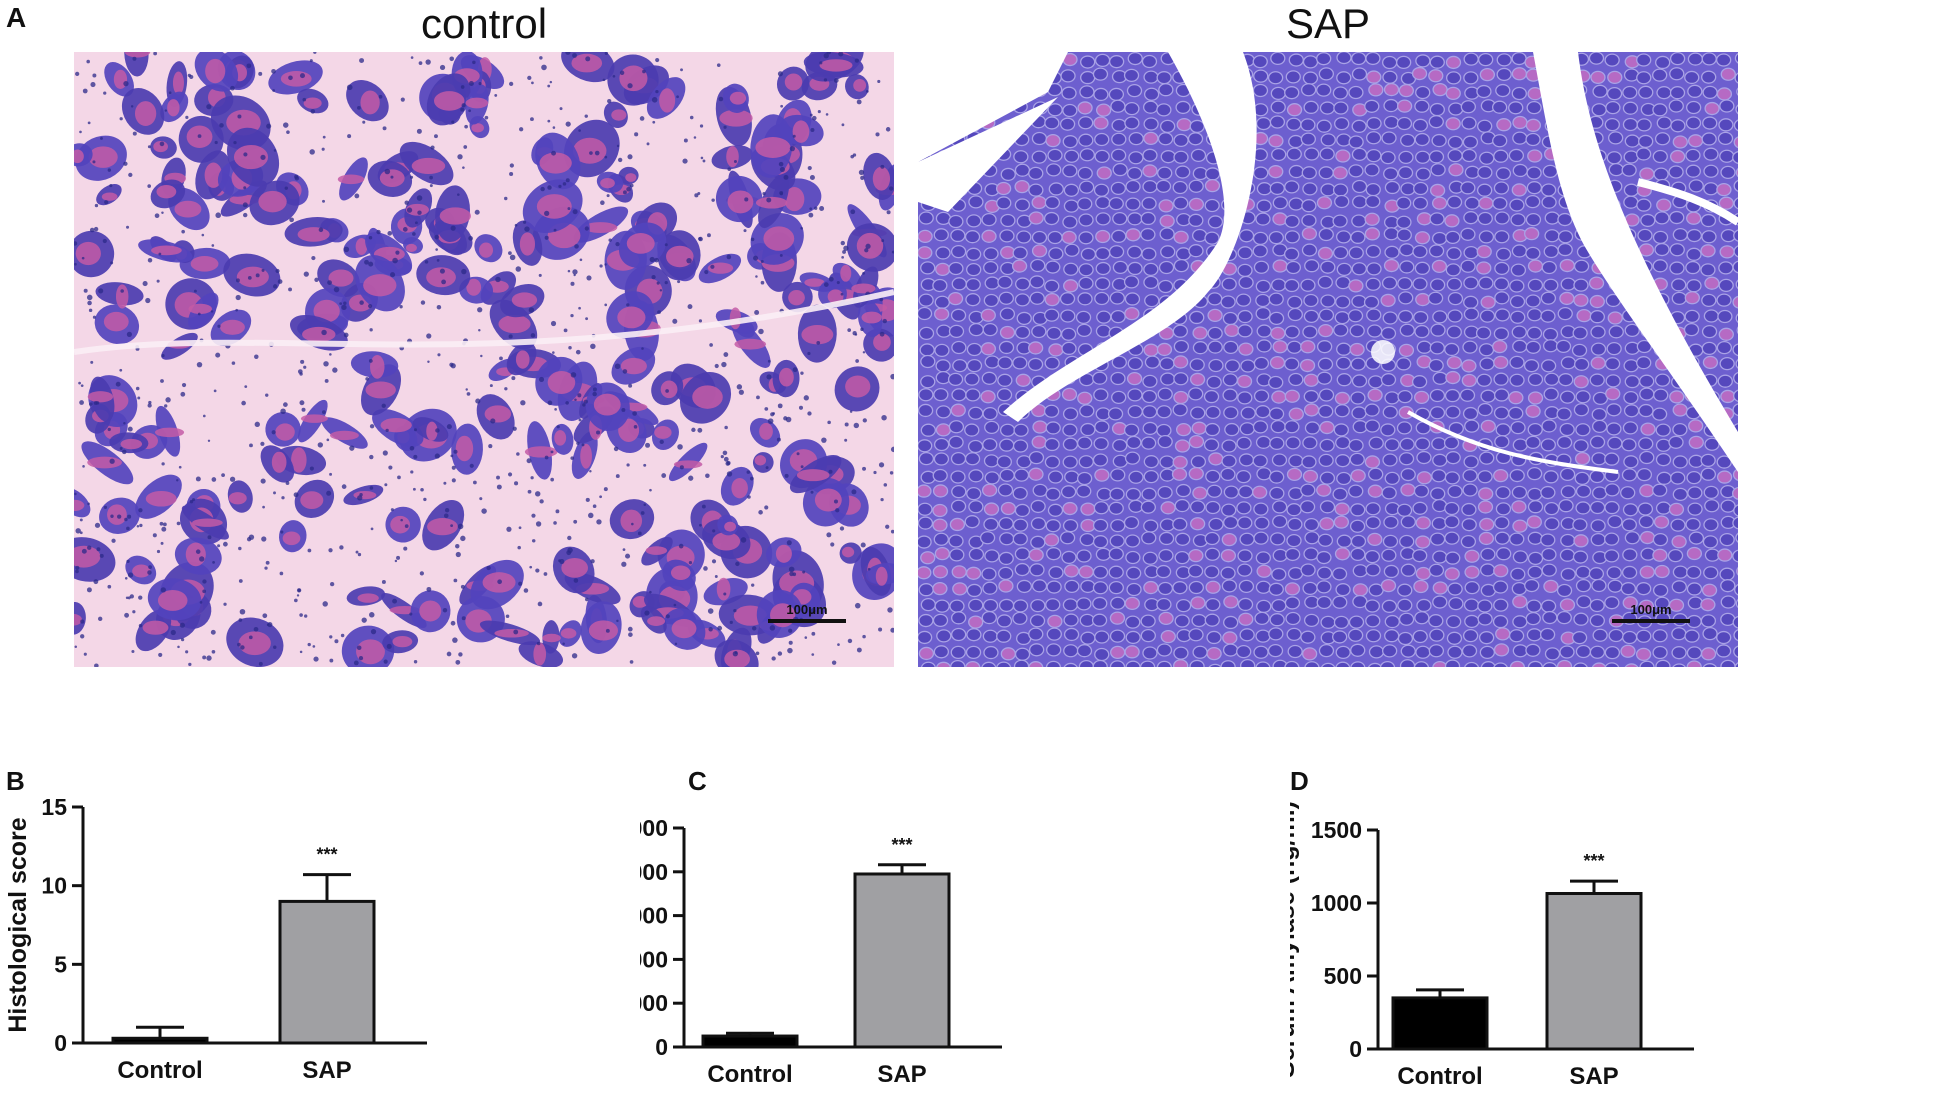 The image size is (1950, 1098). I want to click on micrograph-title-sap: SAP, so click(1328, 23).